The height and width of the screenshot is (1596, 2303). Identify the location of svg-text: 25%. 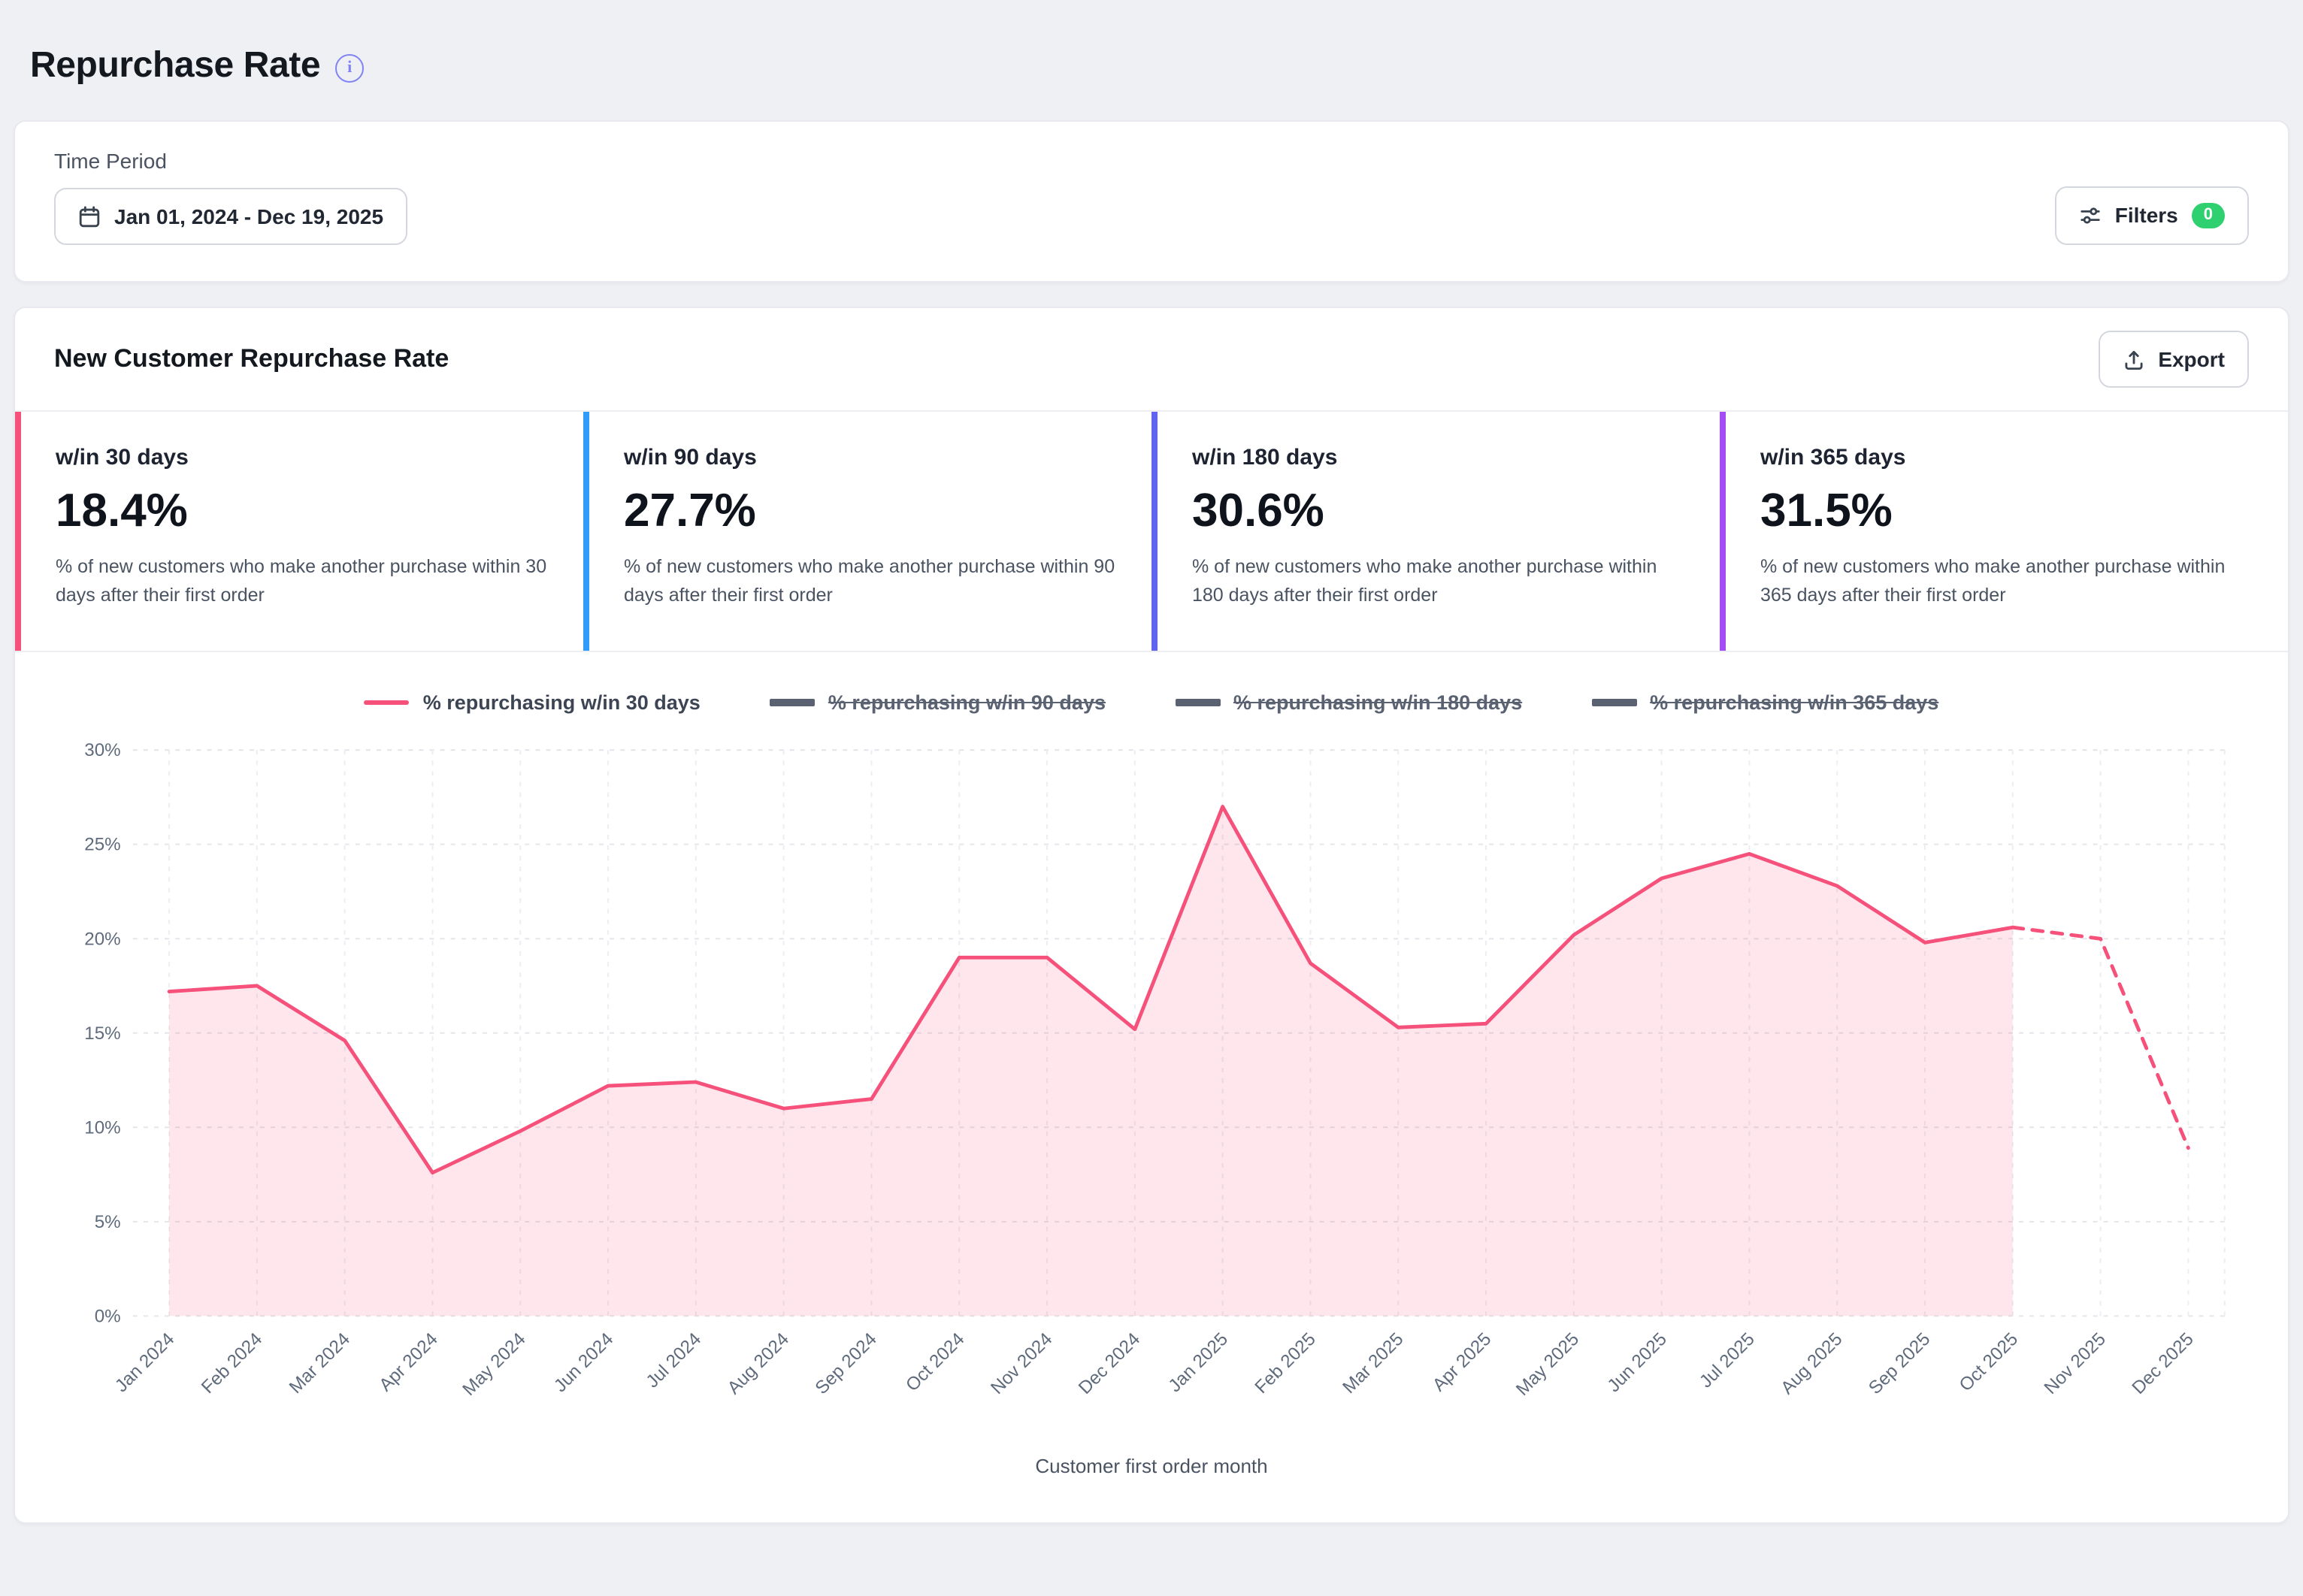
(102, 844).